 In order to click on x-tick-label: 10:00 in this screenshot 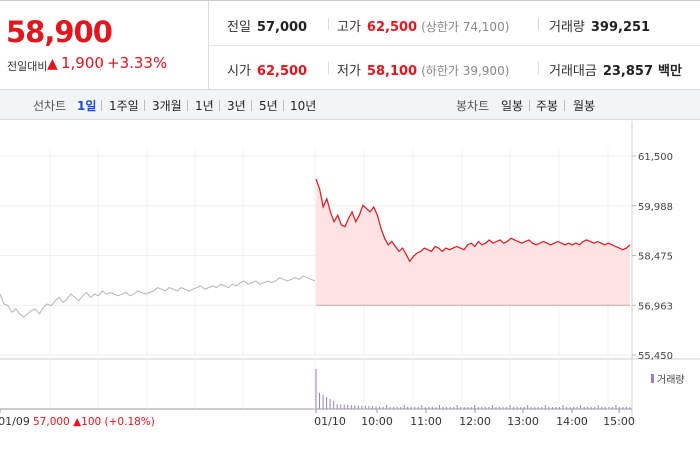, I will do `click(377, 421)`.